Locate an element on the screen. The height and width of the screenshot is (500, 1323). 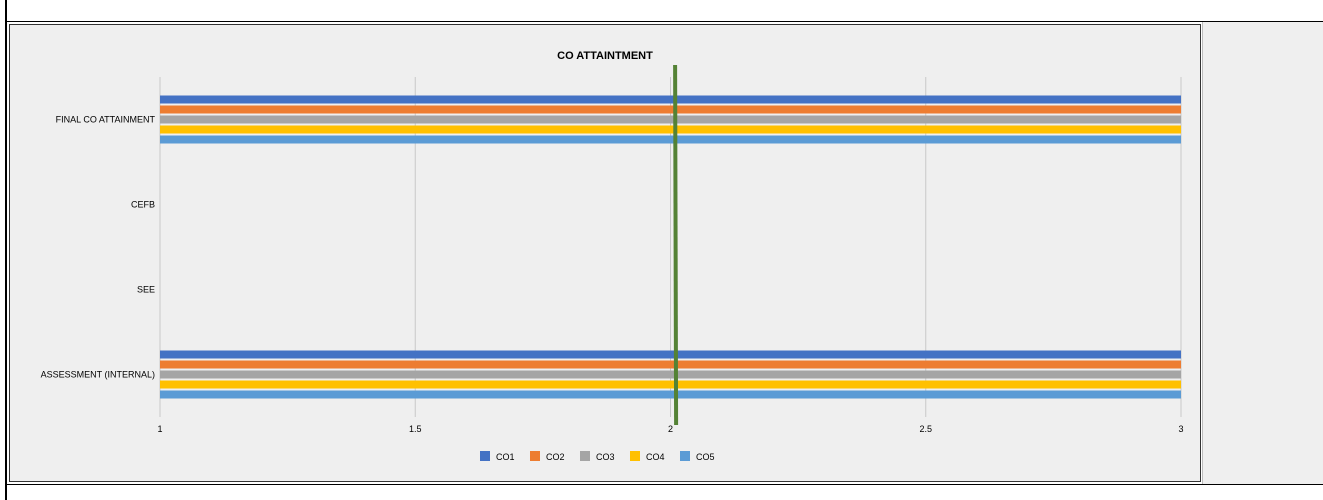
legend-swatch-co5 is located at coordinates (685, 456).